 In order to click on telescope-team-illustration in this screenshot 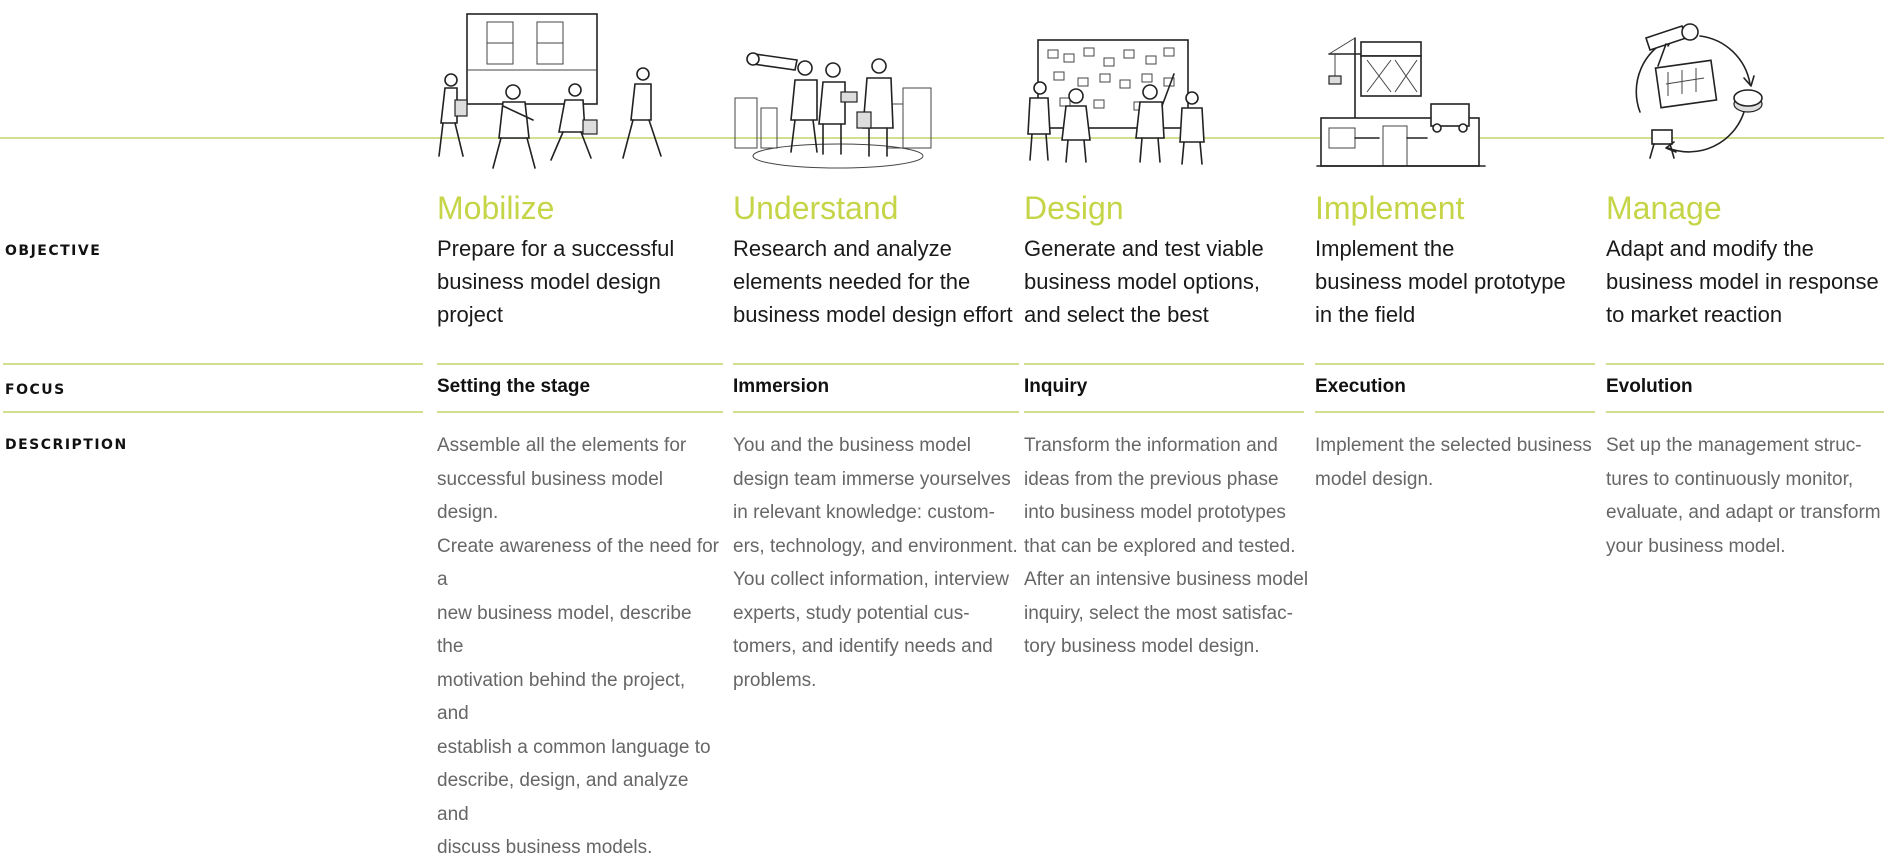, I will do `click(843, 93)`.